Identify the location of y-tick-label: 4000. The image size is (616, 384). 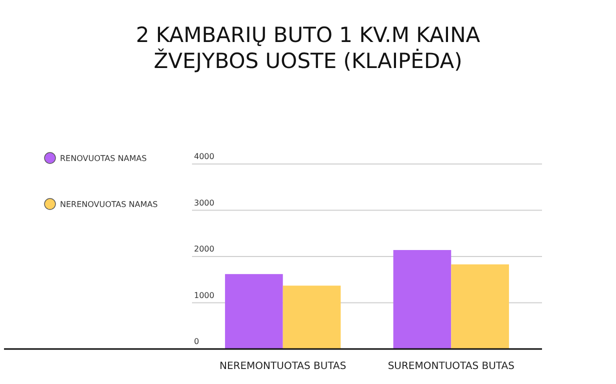
(204, 156).